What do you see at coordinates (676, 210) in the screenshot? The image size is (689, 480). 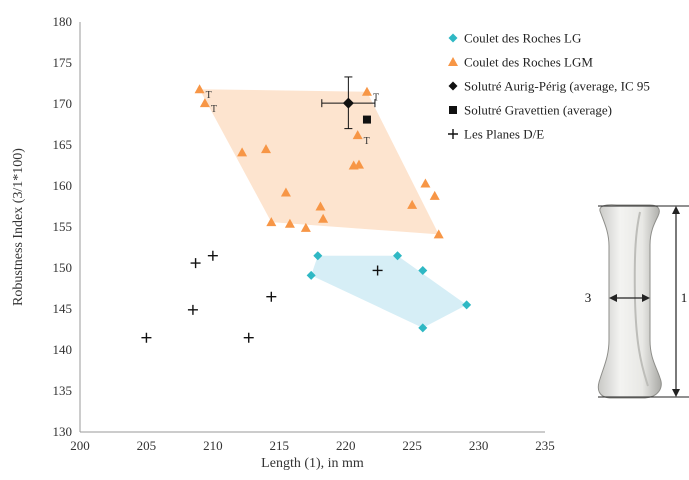 I see `length-arrow-head-top` at bounding box center [676, 210].